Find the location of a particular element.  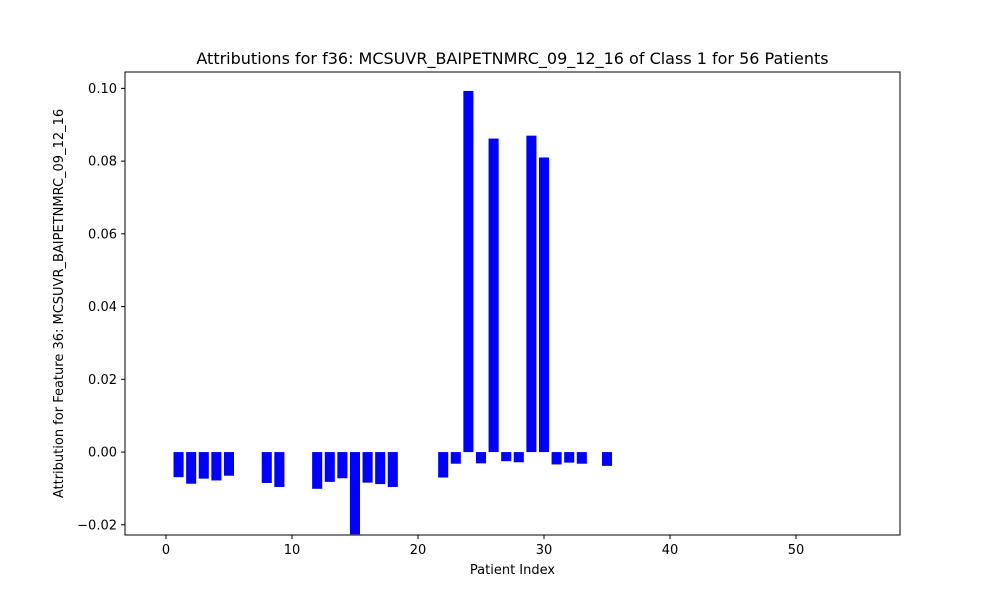

y-tick-label: 0.08 is located at coordinates (102, 162).